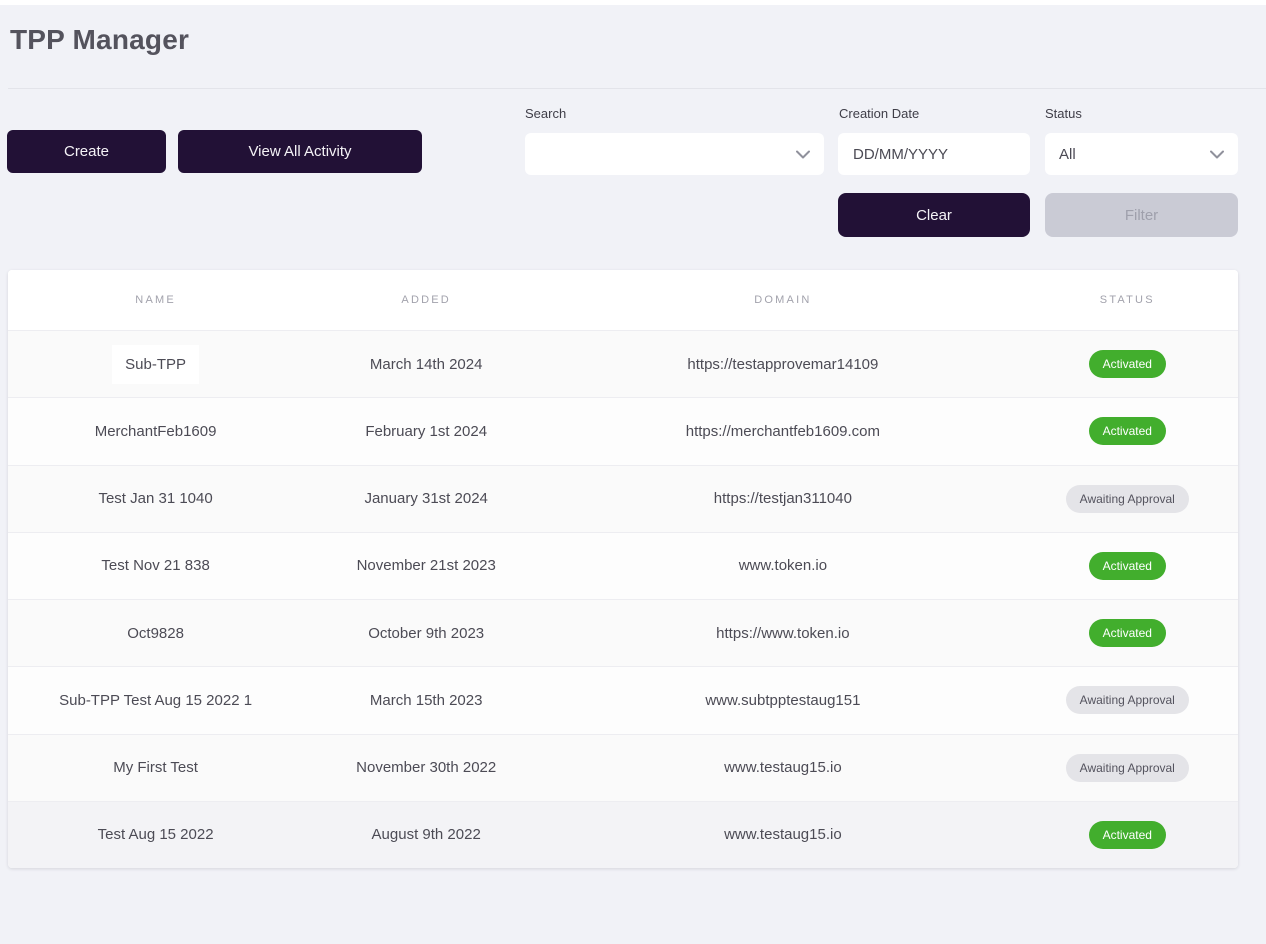  What do you see at coordinates (1127, 300) in the screenshot?
I see `column-header-status: STATUS` at bounding box center [1127, 300].